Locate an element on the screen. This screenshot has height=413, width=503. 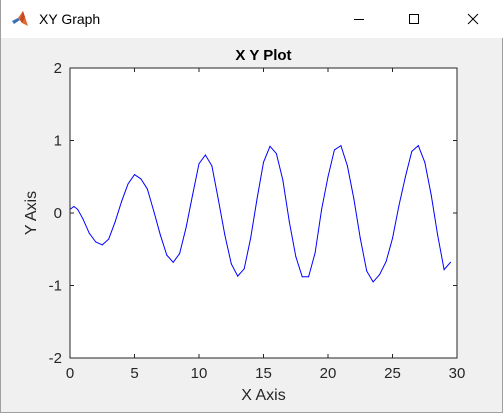
close-icon is located at coordinates (473, 19).